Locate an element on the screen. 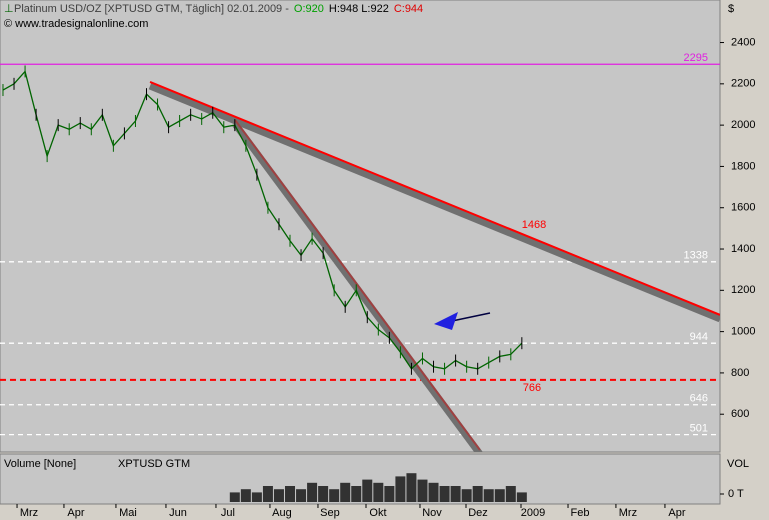 The image size is (769, 520). currency: $ is located at coordinates (731, 9).